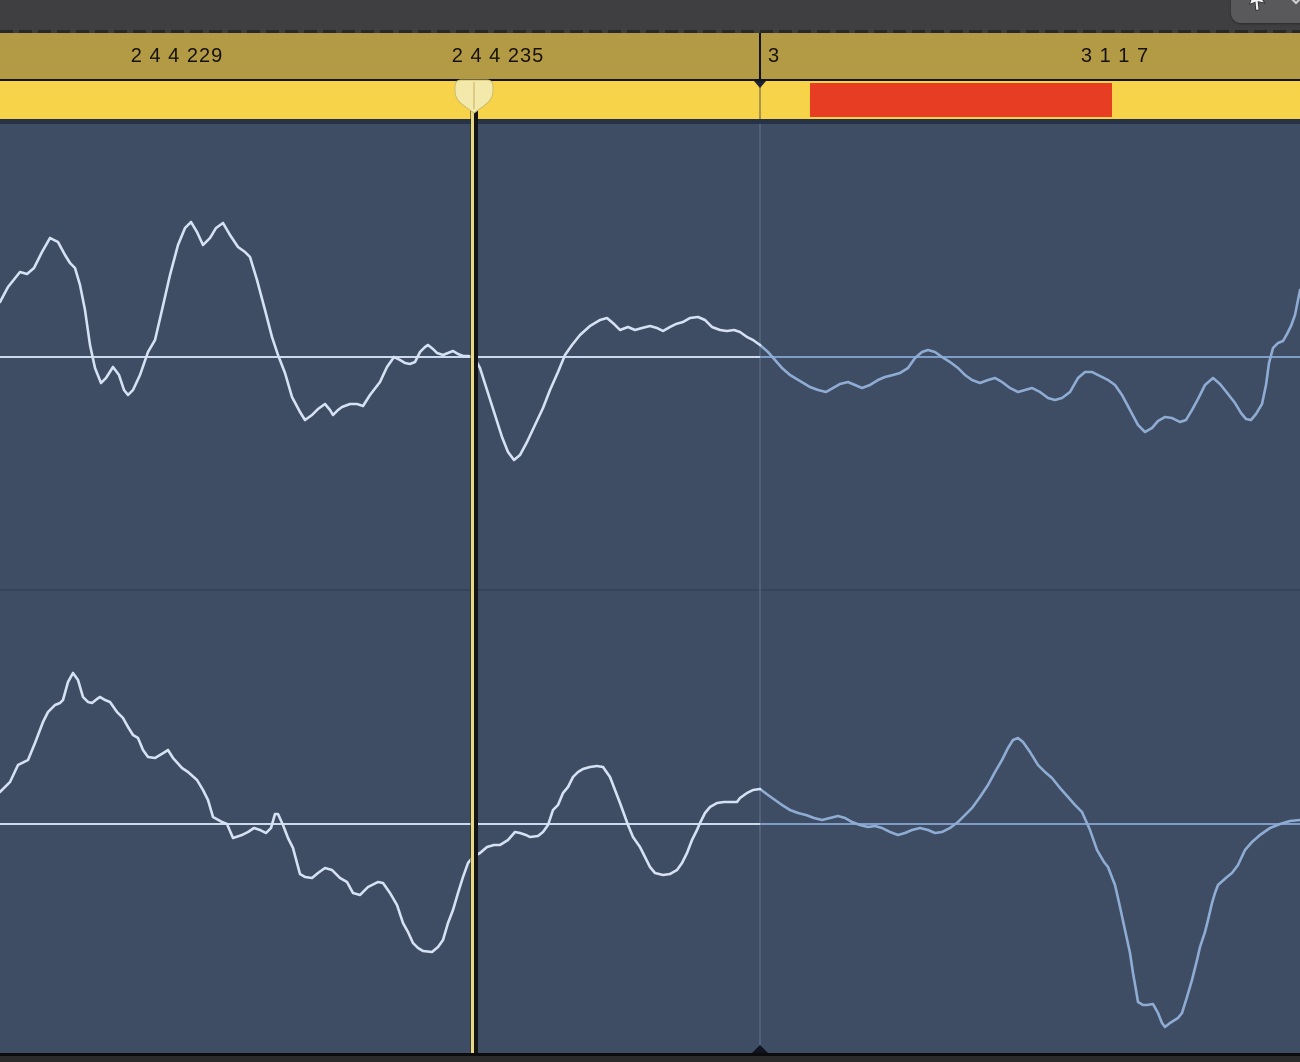 This screenshot has height=1062, width=1300. What do you see at coordinates (650, 57) in the screenshot?
I see `beat-ruler: 2 4 4 229 2 4 4 235 3 3 1 1 7` at bounding box center [650, 57].